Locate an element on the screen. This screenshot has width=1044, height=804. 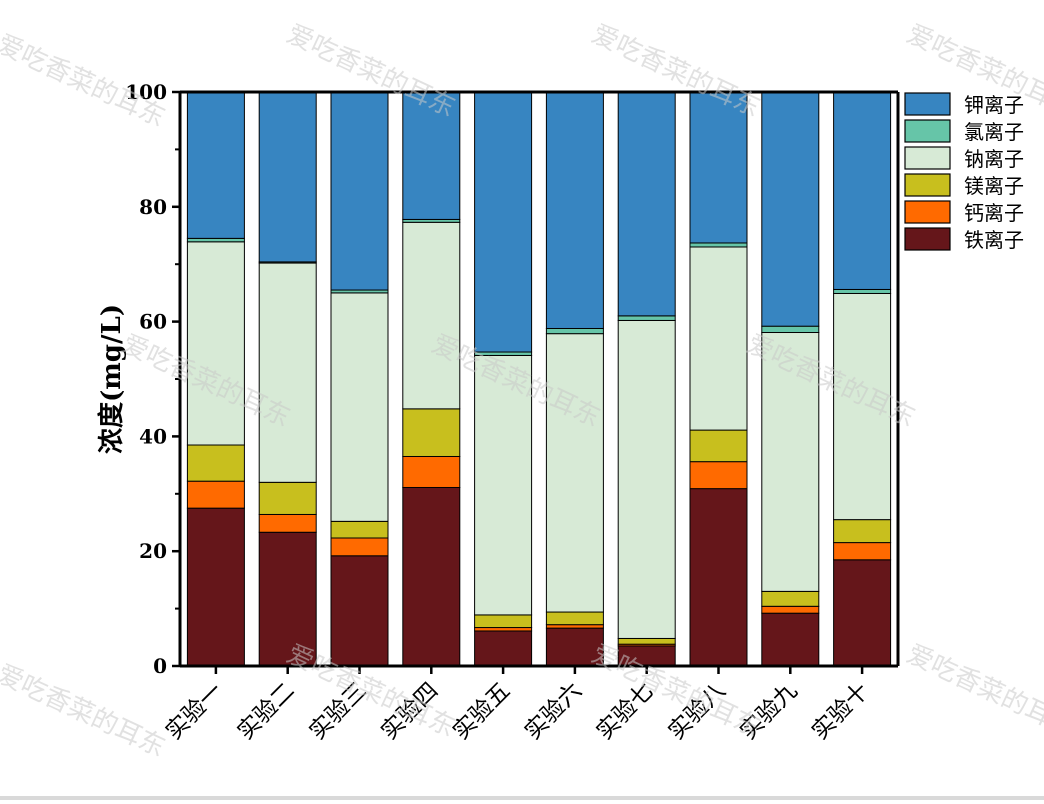
y-tick-label: 0 is located at coordinates (160, 666).